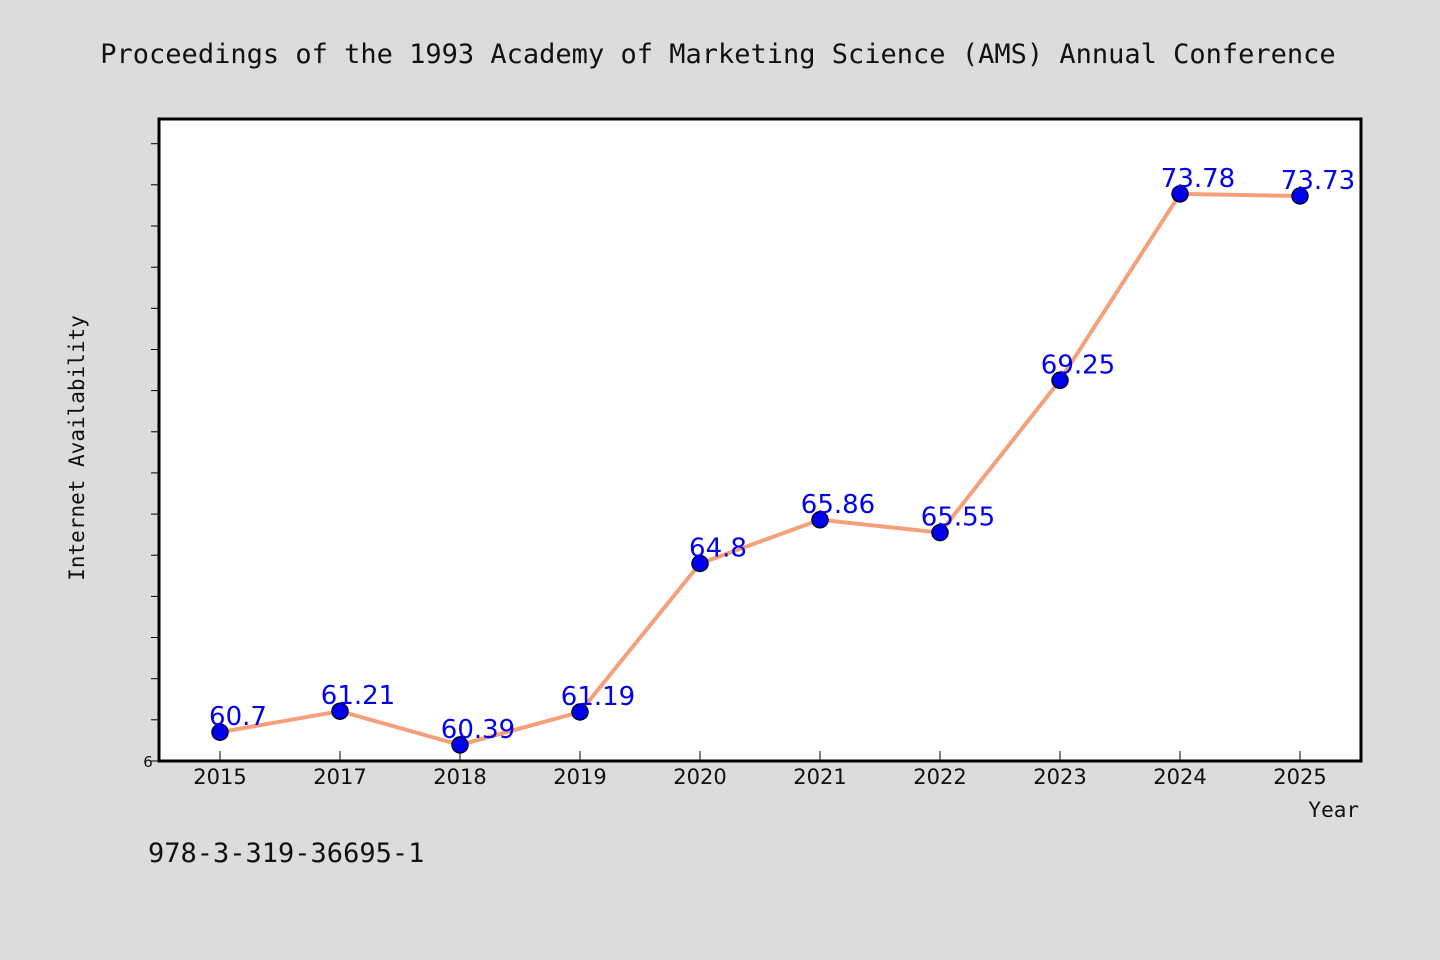 Image resolution: width=1440 pixels, height=960 pixels. I want to click on x-tick-label: 2019, so click(579, 777).